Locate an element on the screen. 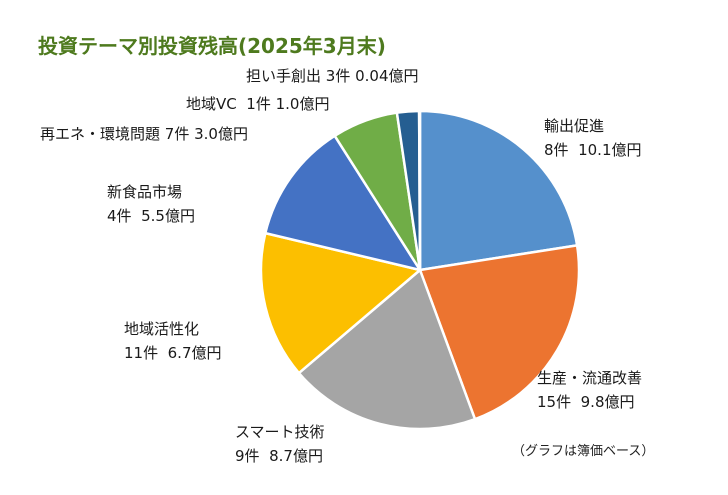 The height and width of the screenshot is (495, 728). slice-label-count: 1件 is located at coordinates (258, 104).